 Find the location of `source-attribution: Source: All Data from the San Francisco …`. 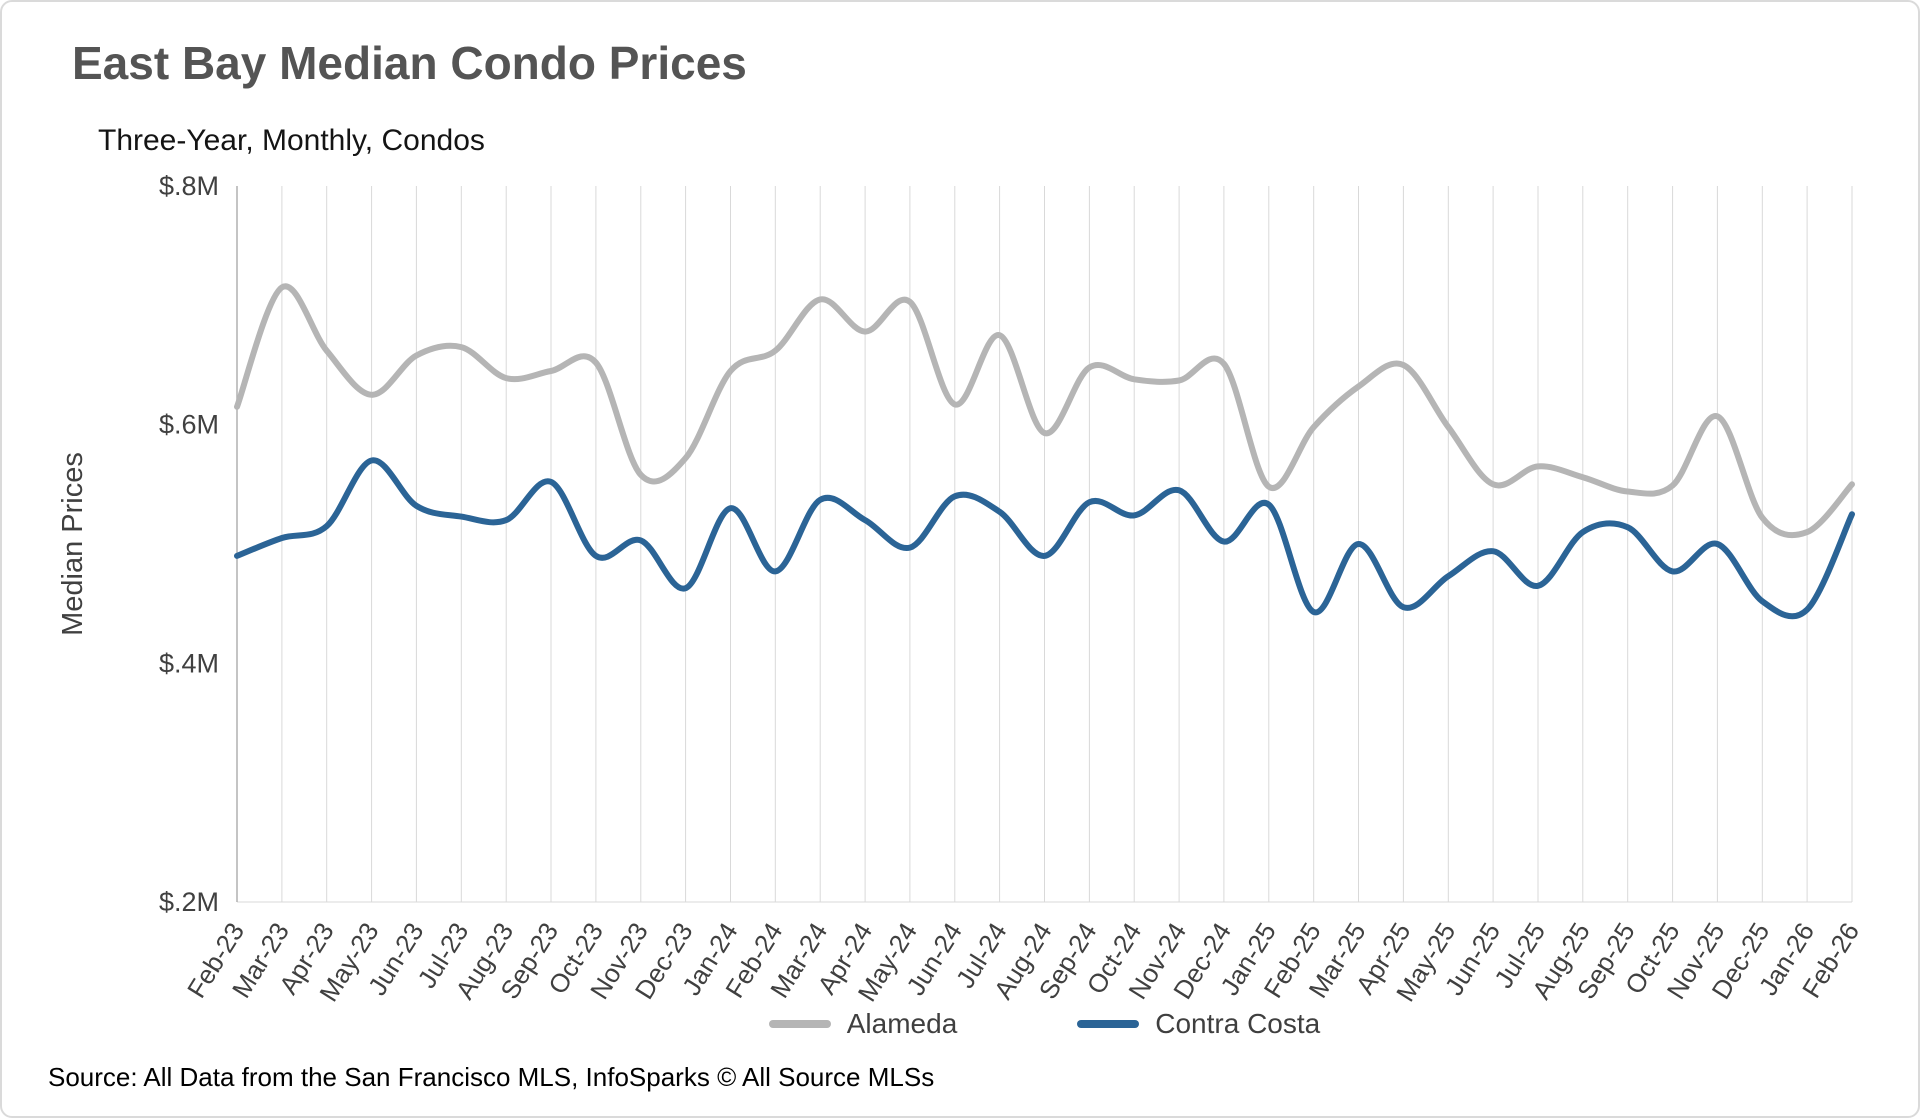

source-attribution: Source: All Data from the San Francisco … is located at coordinates (491, 1077).